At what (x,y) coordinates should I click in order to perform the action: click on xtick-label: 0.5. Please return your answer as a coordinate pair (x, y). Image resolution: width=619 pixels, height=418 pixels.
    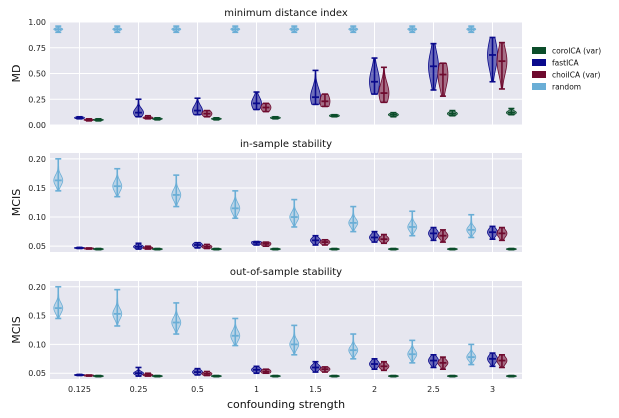
    Looking at the image, I should click on (197, 389).